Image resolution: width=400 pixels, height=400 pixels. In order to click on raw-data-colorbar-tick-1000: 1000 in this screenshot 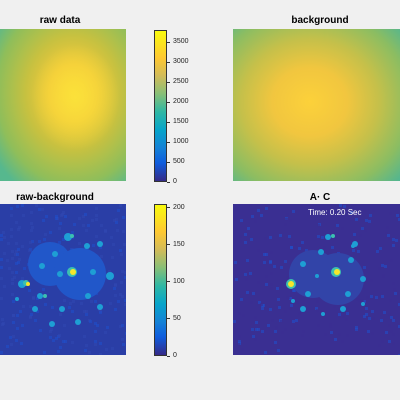, I will do `click(178, 141)`.